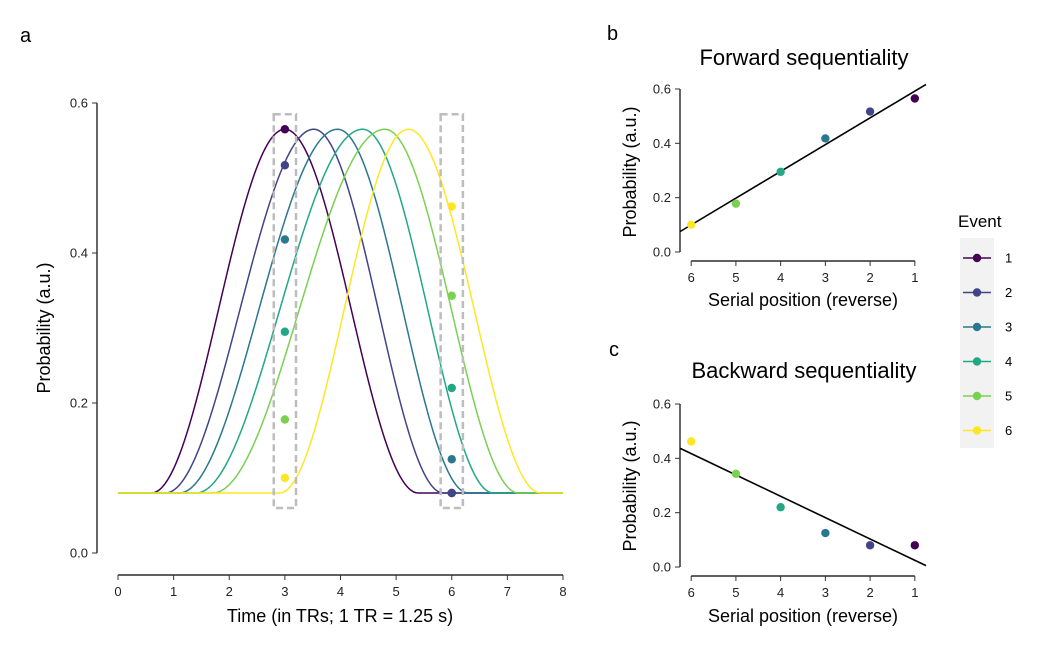  Describe the element at coordinates (662, 252) in the screenshot. I see `panel-b-y-tick-label: 0.0` at that location.